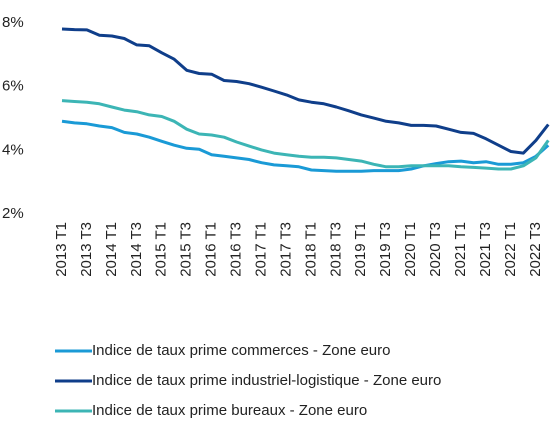 The image size is (552, 425). I want to click on y-tick-label: 2%, so click(13, 213).